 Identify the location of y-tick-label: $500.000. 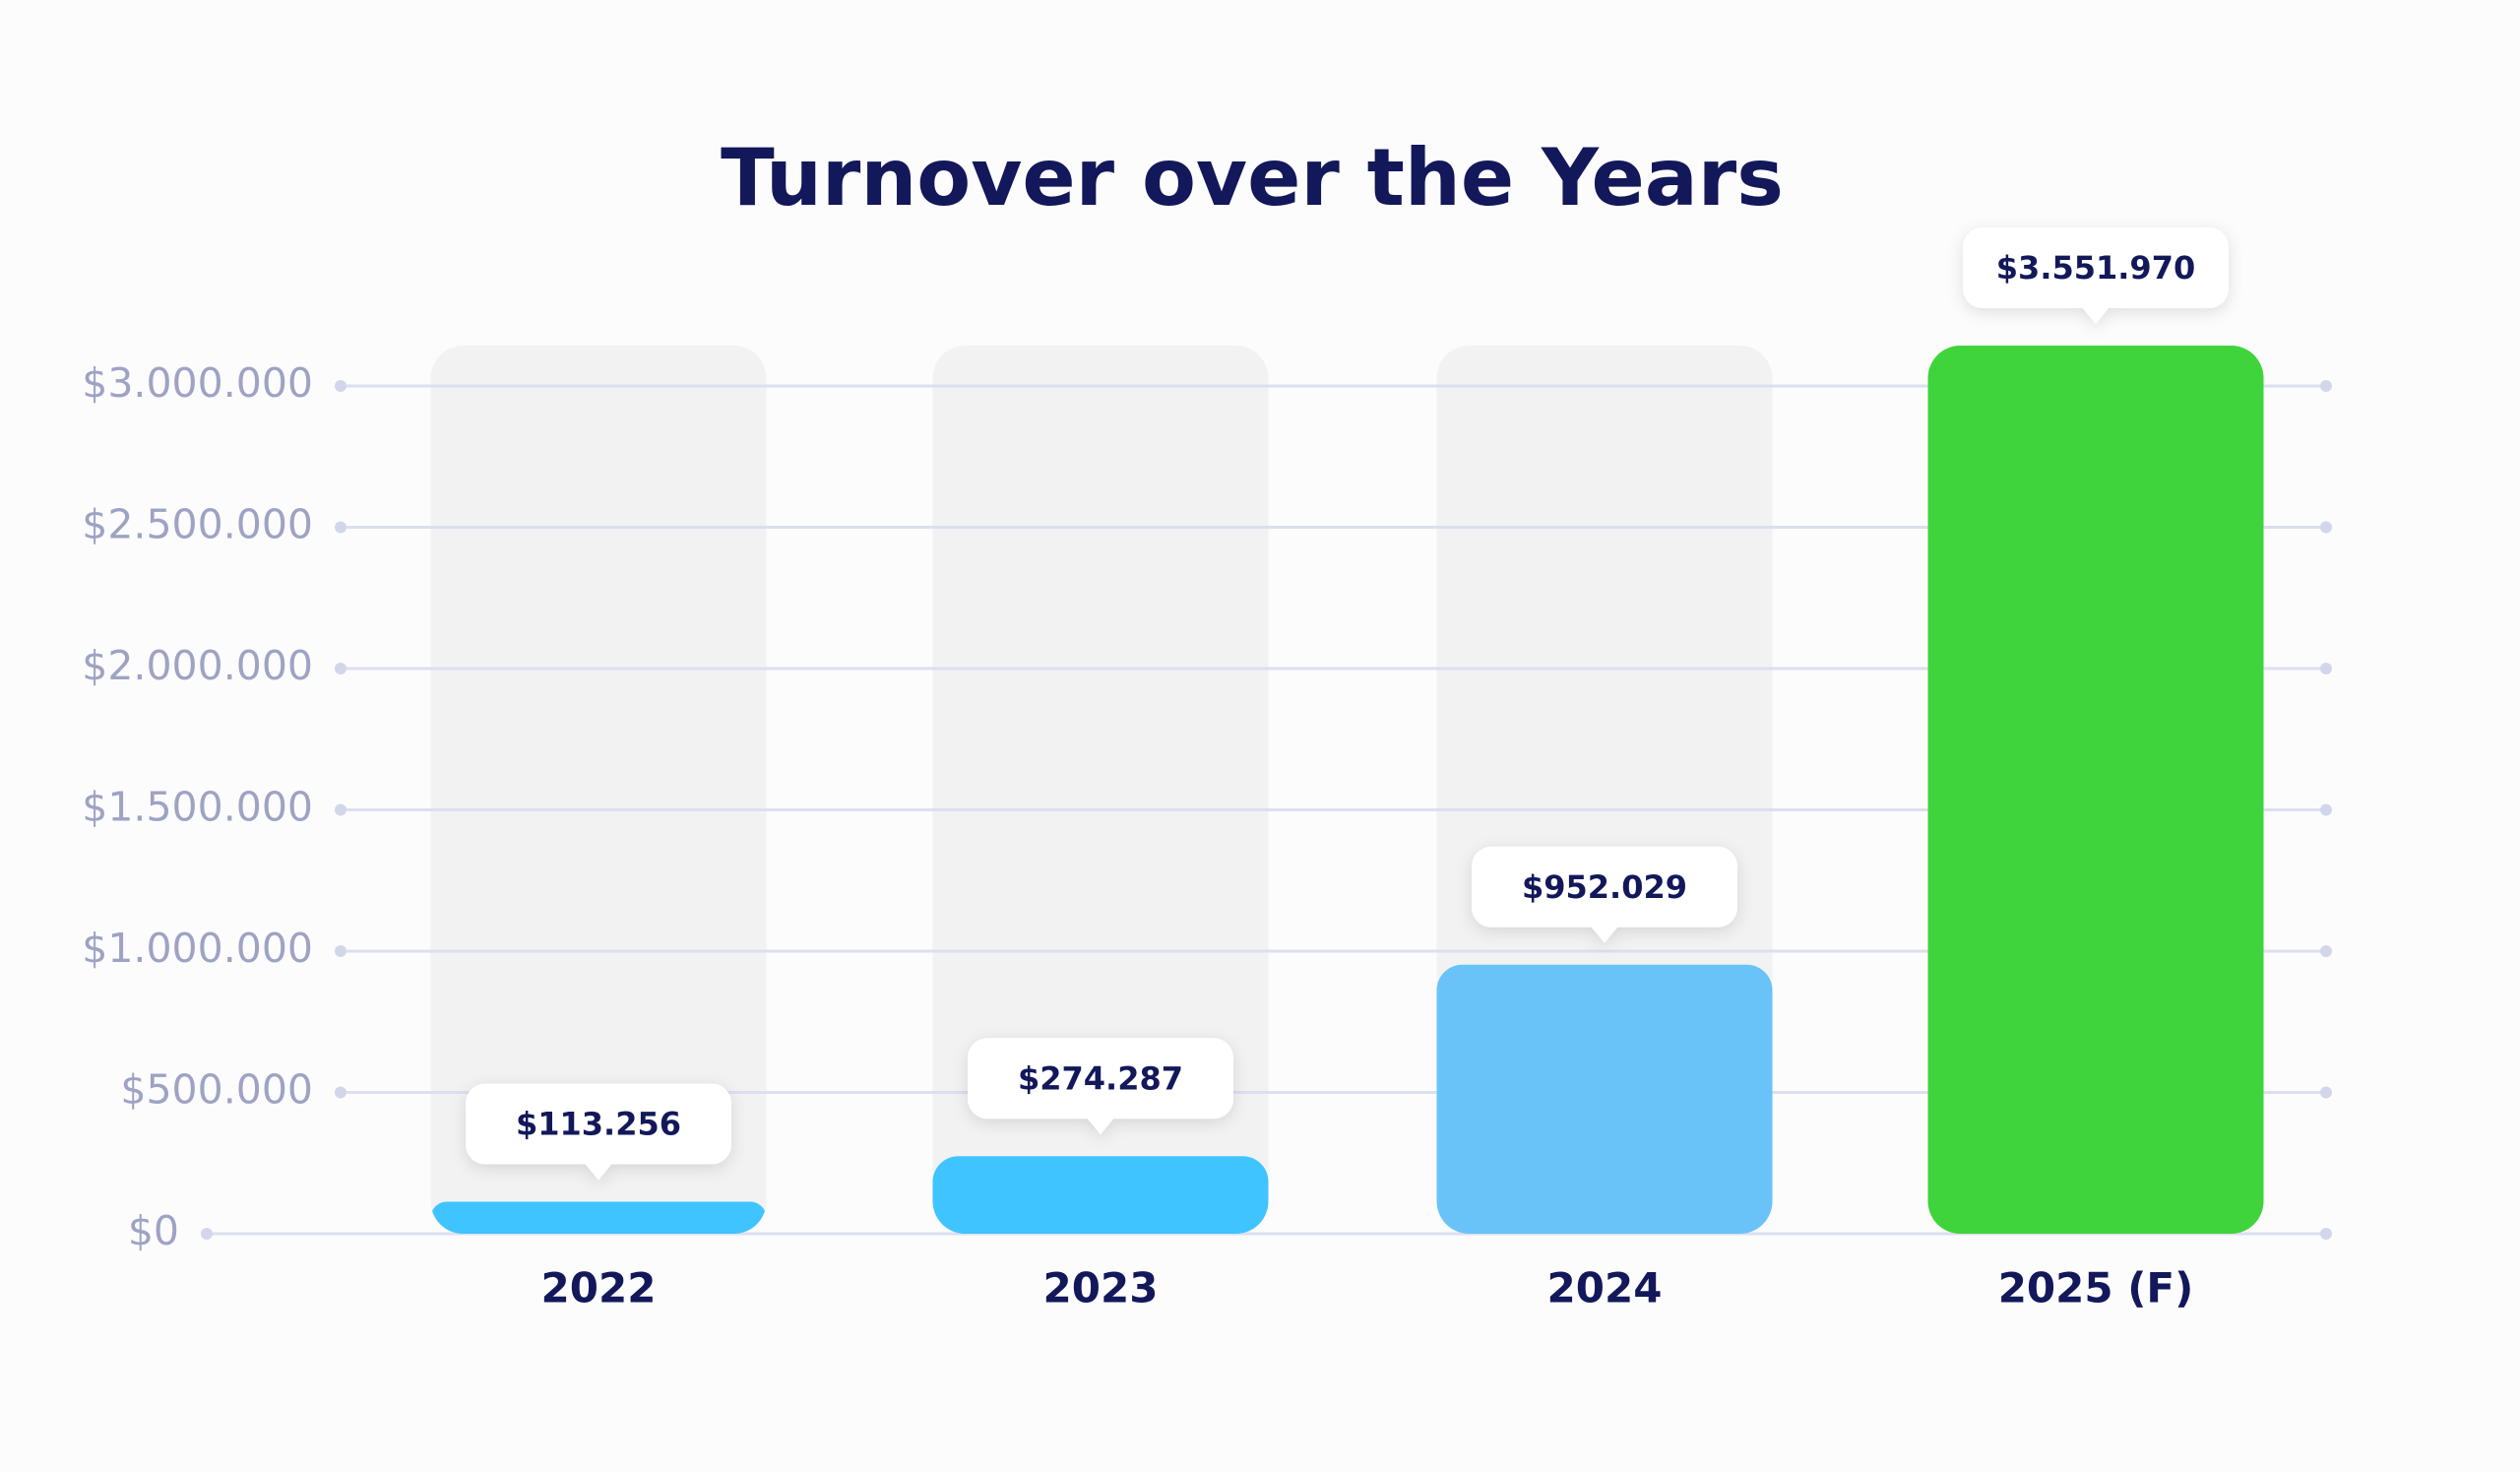
(216, 1090).